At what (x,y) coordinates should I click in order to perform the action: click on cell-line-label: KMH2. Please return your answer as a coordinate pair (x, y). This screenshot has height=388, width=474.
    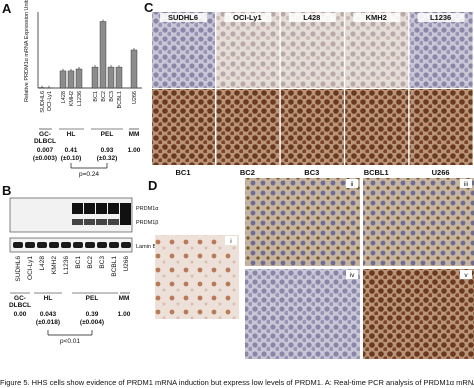
    Looking at the image, I should click on (376, 17).